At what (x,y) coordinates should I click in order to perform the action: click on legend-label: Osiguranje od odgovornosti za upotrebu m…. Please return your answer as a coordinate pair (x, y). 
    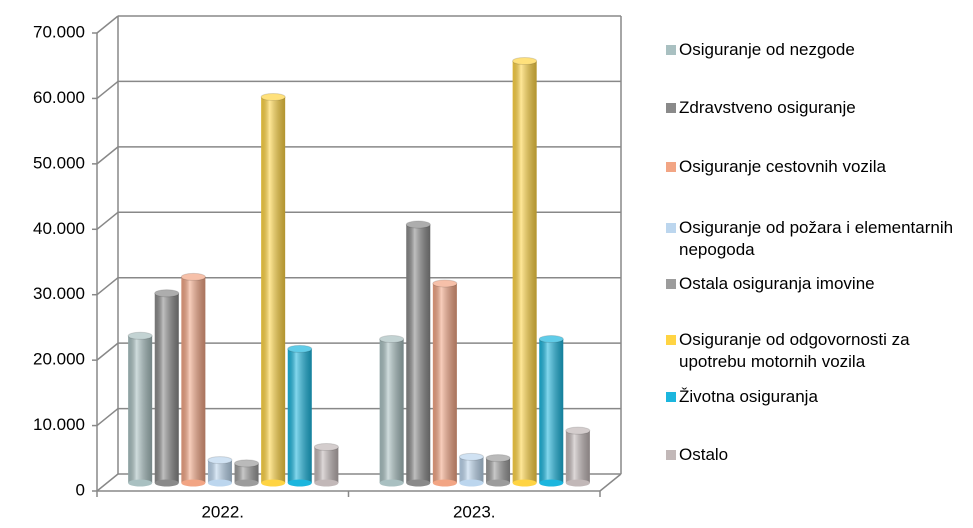
    Looking at the image, I should click on (794, 350).